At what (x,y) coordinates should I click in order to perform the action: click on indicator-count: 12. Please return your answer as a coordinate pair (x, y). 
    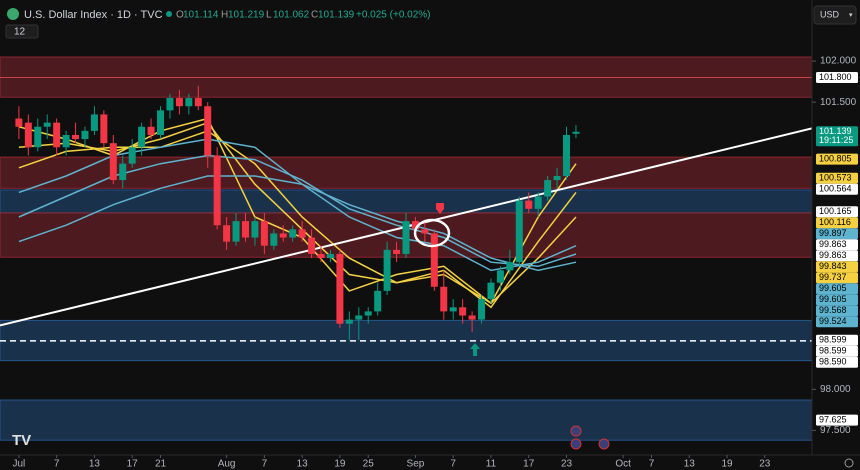
    Looking at the image, I should click on (20, 32).